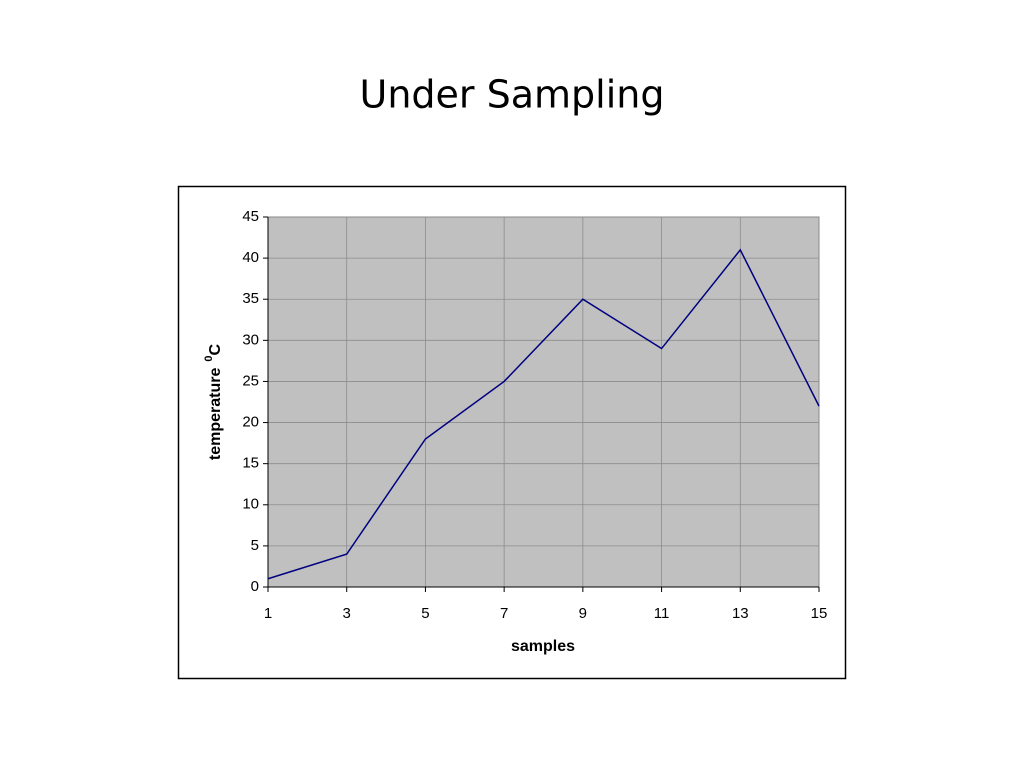 This screenshot has height=768, width=1024. I want to click on y-tick-label: 20, so click(250, 422).